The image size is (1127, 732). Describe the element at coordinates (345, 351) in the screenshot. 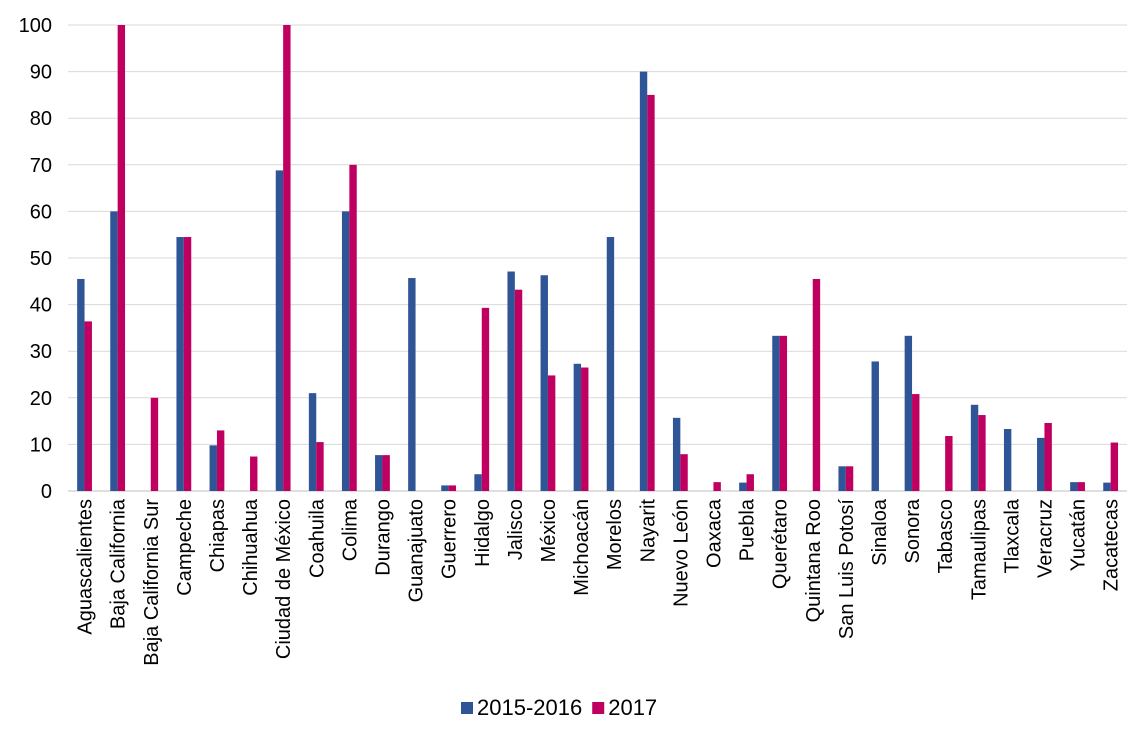

I see `bar-2015-2016-Colima` at that location.